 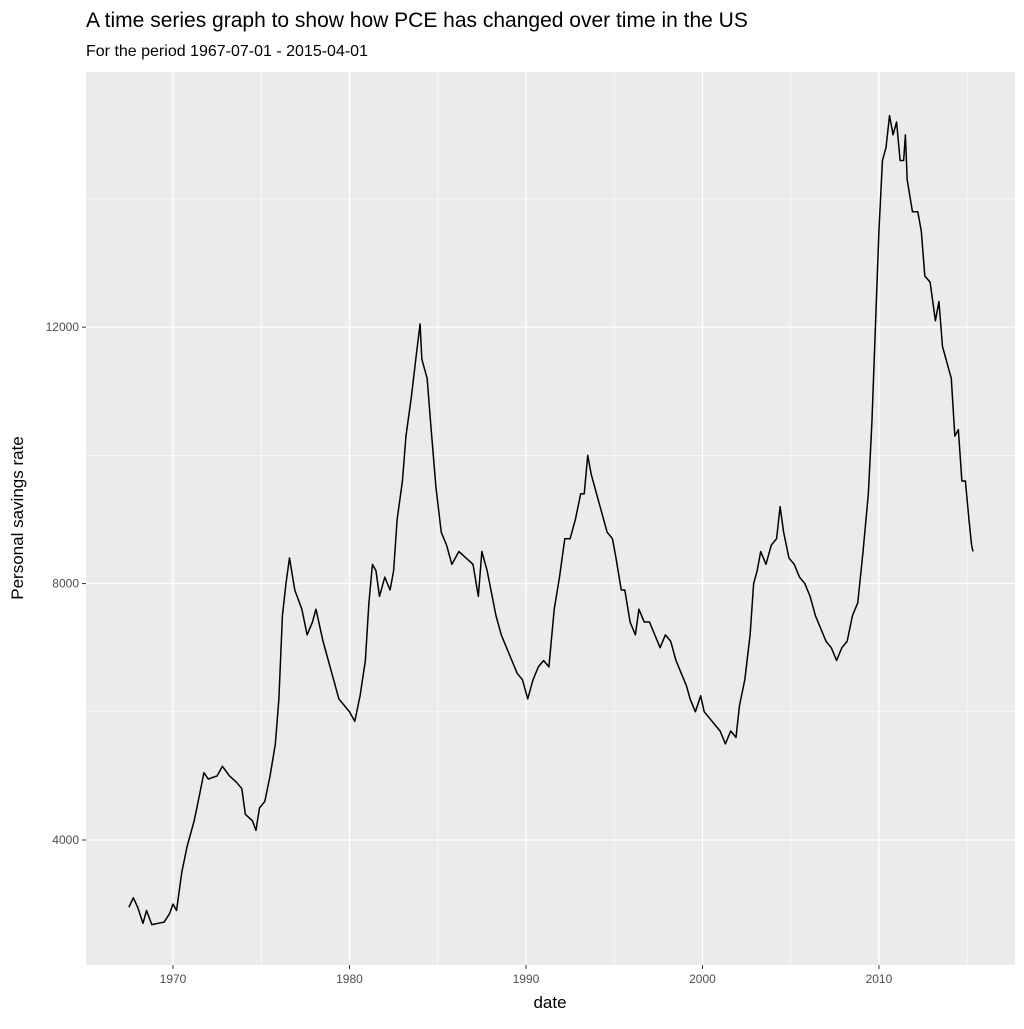 I want to click on chart-subtitle: For the period 1967-07-01 - 2015-04-01, so click(x=227, y=51).